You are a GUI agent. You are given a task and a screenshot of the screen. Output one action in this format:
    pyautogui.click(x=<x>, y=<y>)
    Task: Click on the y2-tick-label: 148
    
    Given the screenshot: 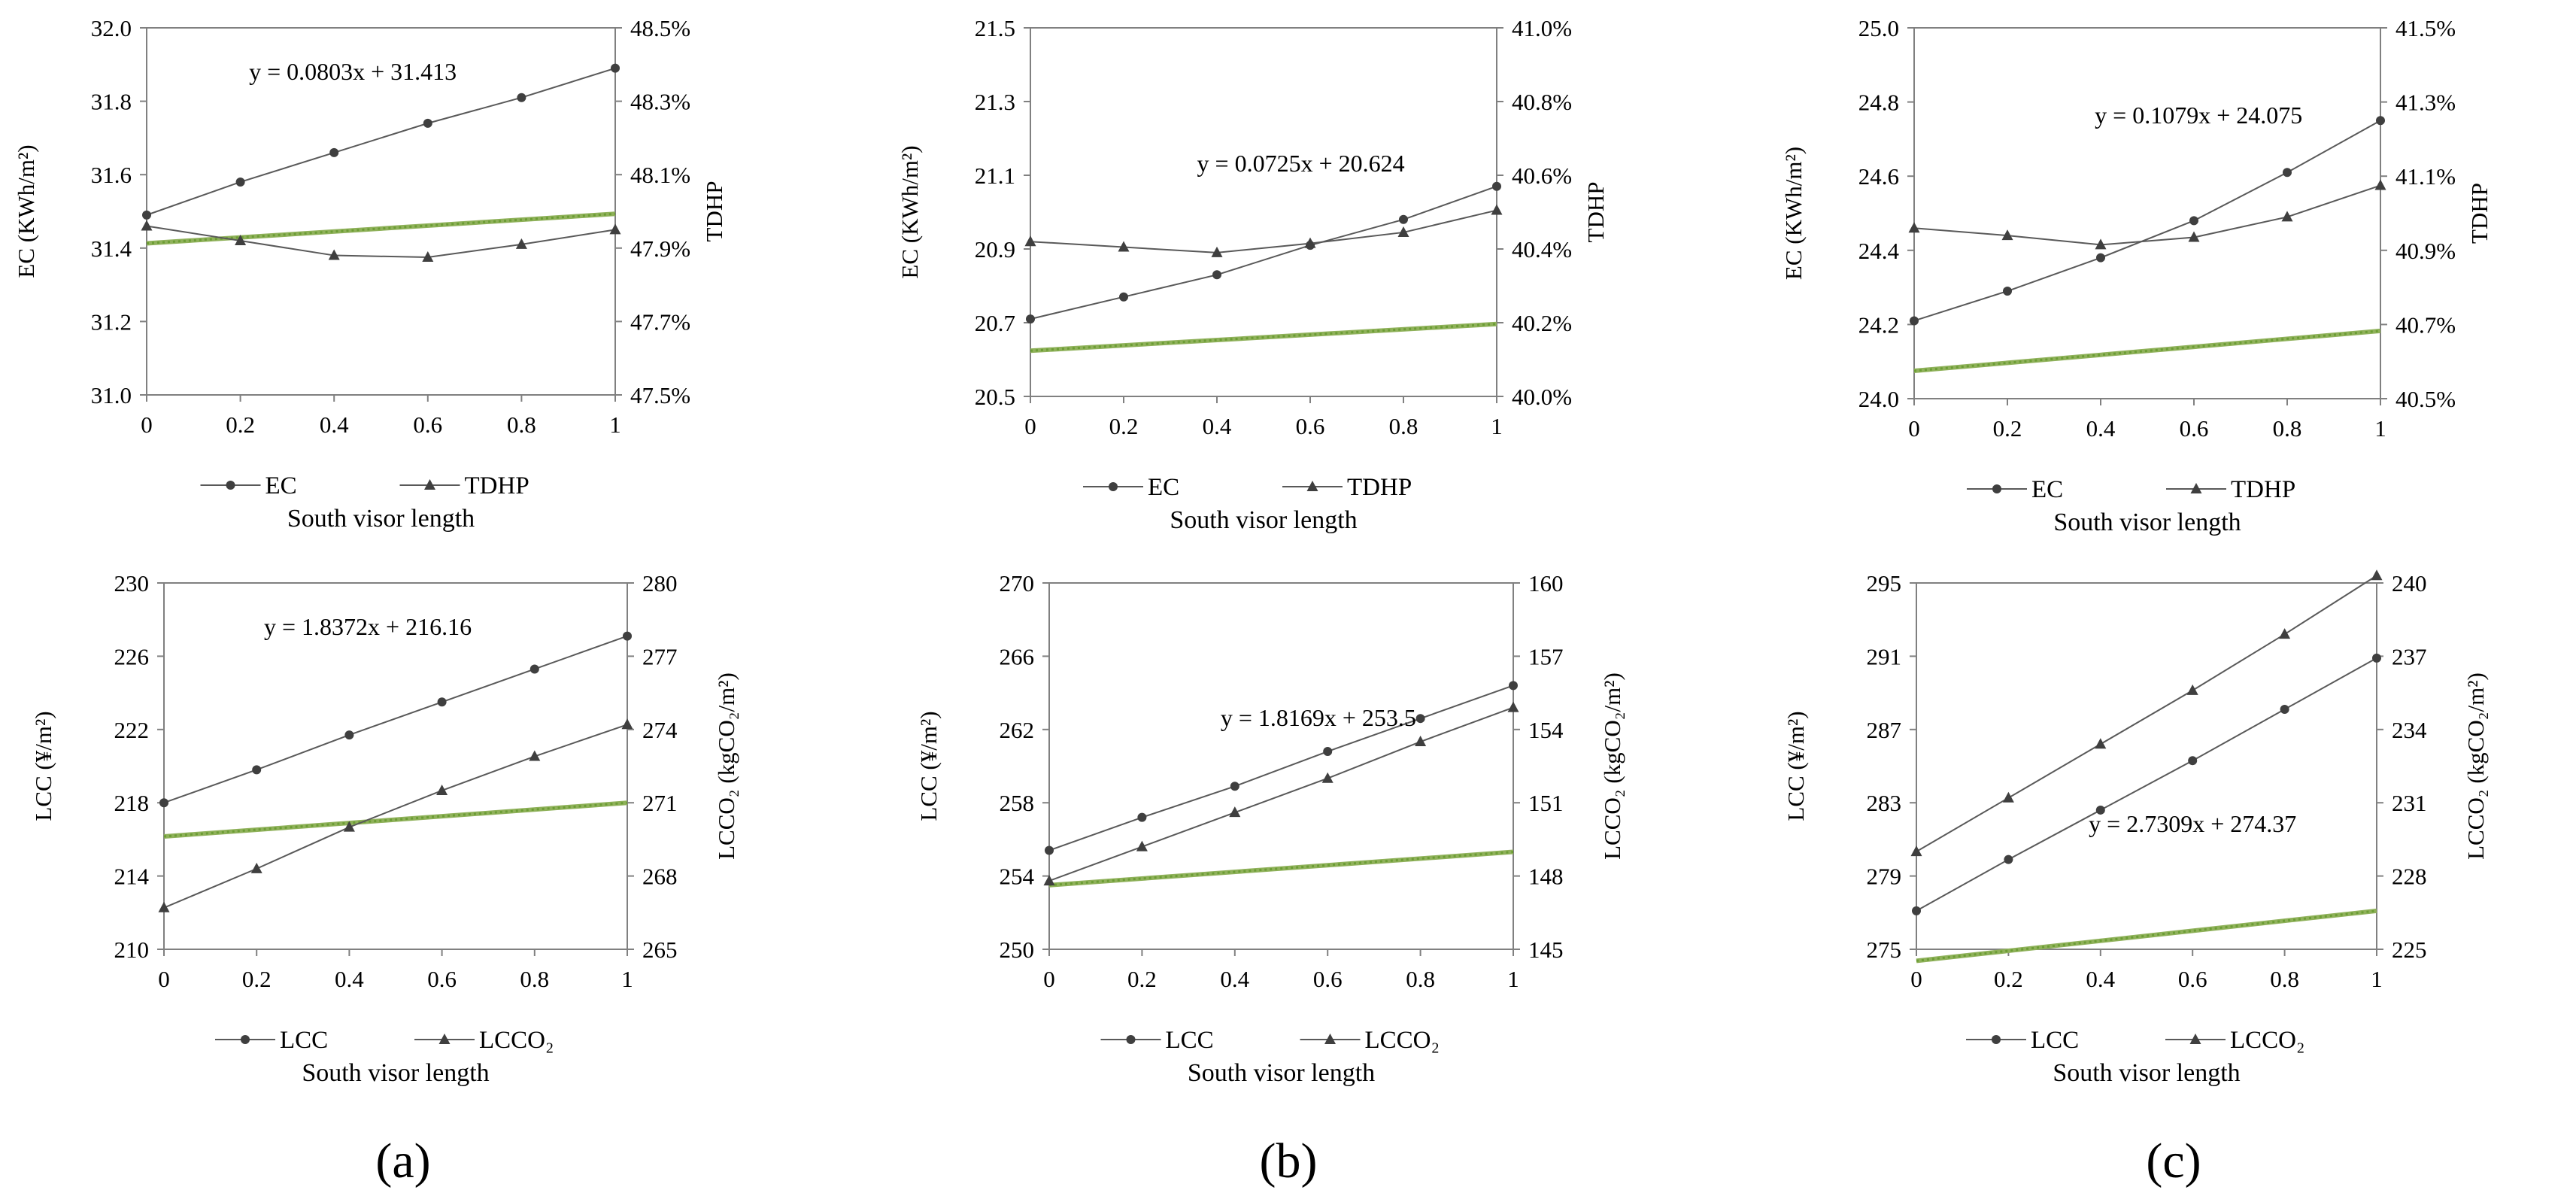 What is the action you would take?
    pyautogui.click(x=1546, y=877)
    